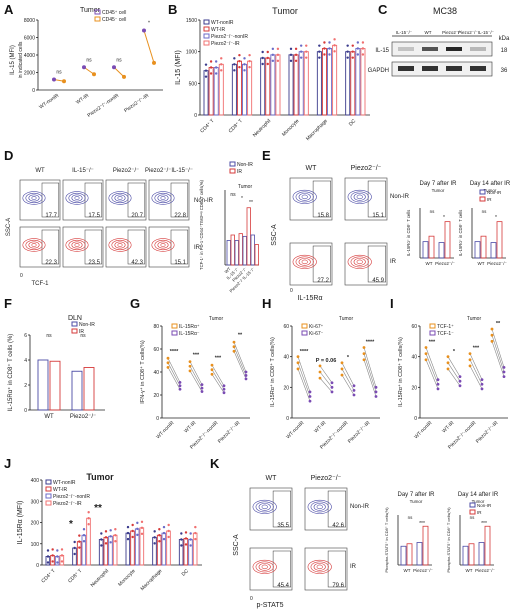 Image resolution: width=520 pixels, height=615 pixels. I want to click on panel-d-gate-value: 15.1, so click(180, 263).